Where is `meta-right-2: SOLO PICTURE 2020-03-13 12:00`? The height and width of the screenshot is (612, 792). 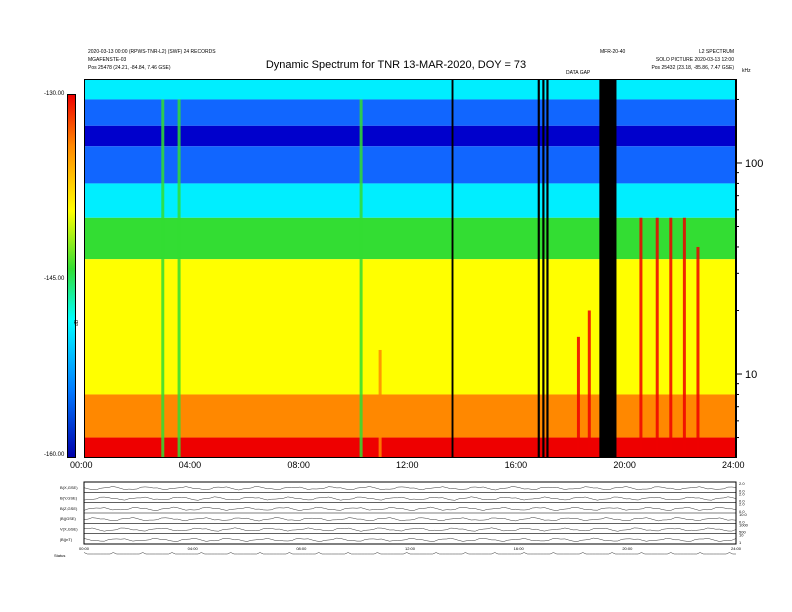
meta-right-2: SOLO PICTURE 2020-03-13 12:00 is located at coordinates (694, 60).